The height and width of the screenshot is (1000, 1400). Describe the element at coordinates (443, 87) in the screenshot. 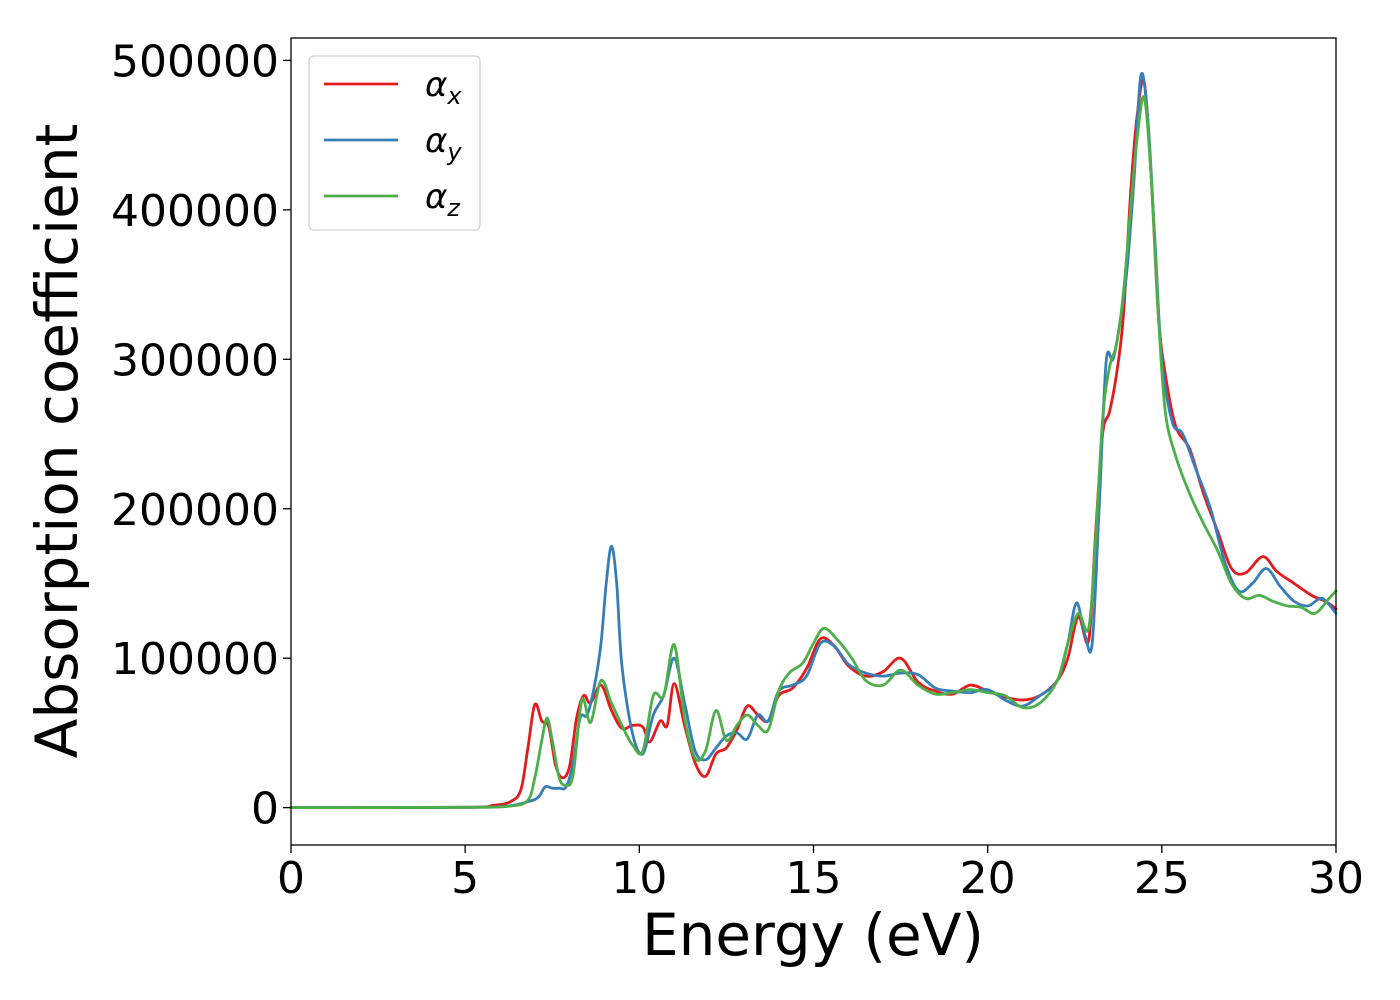

I see `legend-label-x: αx` at that location.